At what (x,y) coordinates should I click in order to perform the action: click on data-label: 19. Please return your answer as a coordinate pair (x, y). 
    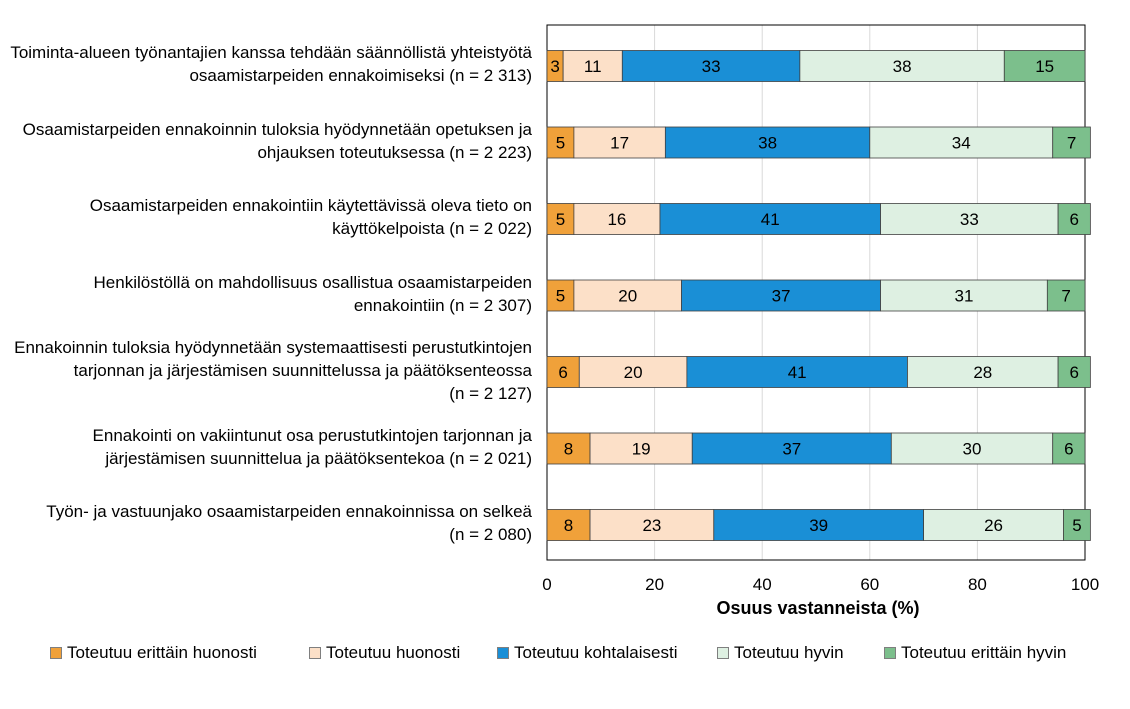
    Looking at the image, I should click on (641, 449).